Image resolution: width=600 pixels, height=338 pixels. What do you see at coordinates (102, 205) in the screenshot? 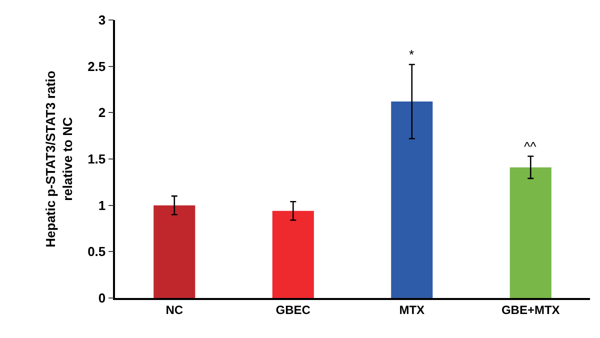
I see `y-tick-label: 1` at bounding box center [102, 205].